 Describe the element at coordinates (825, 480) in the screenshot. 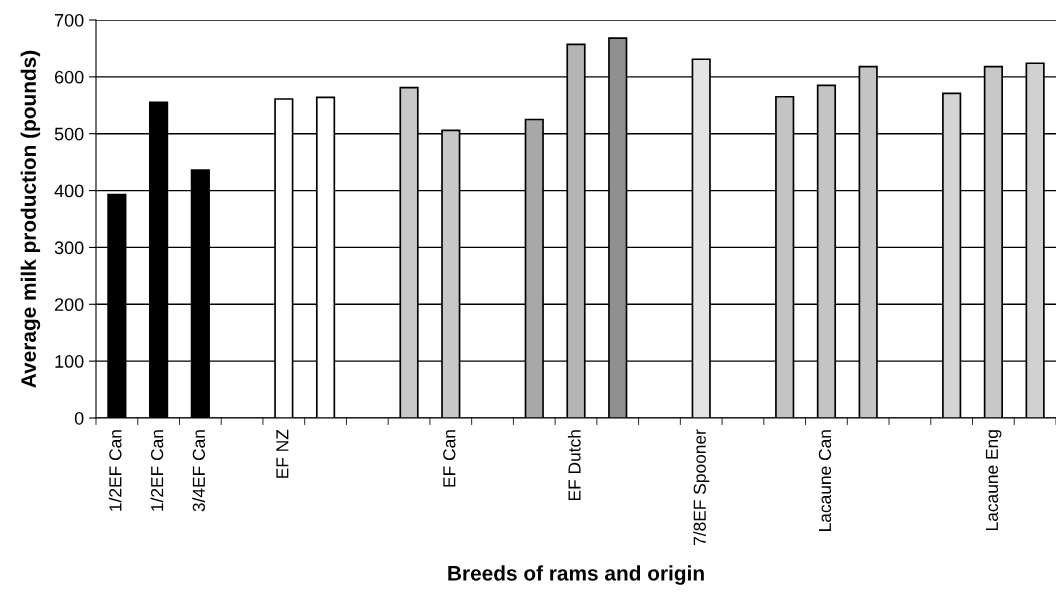

I see `x-tick-label: Lacaune Can` at that location.